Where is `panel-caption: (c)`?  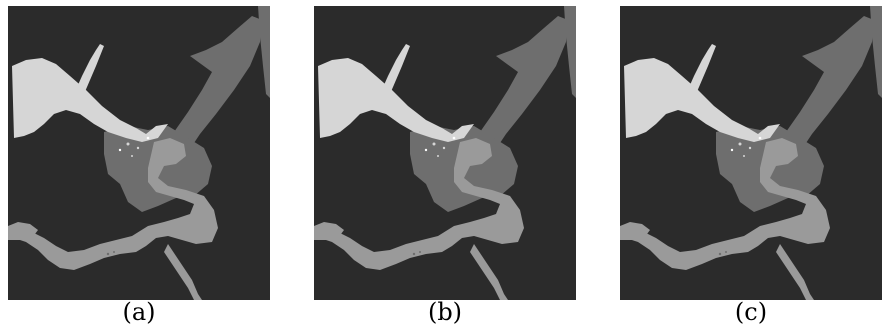 panel-caption: (c) is located at coordinates (751, 312).